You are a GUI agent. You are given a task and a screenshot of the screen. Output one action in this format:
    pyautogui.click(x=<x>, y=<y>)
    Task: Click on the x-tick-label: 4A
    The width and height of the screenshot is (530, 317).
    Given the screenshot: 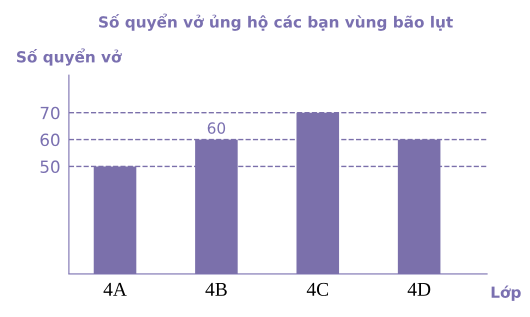 What is the action you would take?
    pyautogui.click(x=115, y=289)
    